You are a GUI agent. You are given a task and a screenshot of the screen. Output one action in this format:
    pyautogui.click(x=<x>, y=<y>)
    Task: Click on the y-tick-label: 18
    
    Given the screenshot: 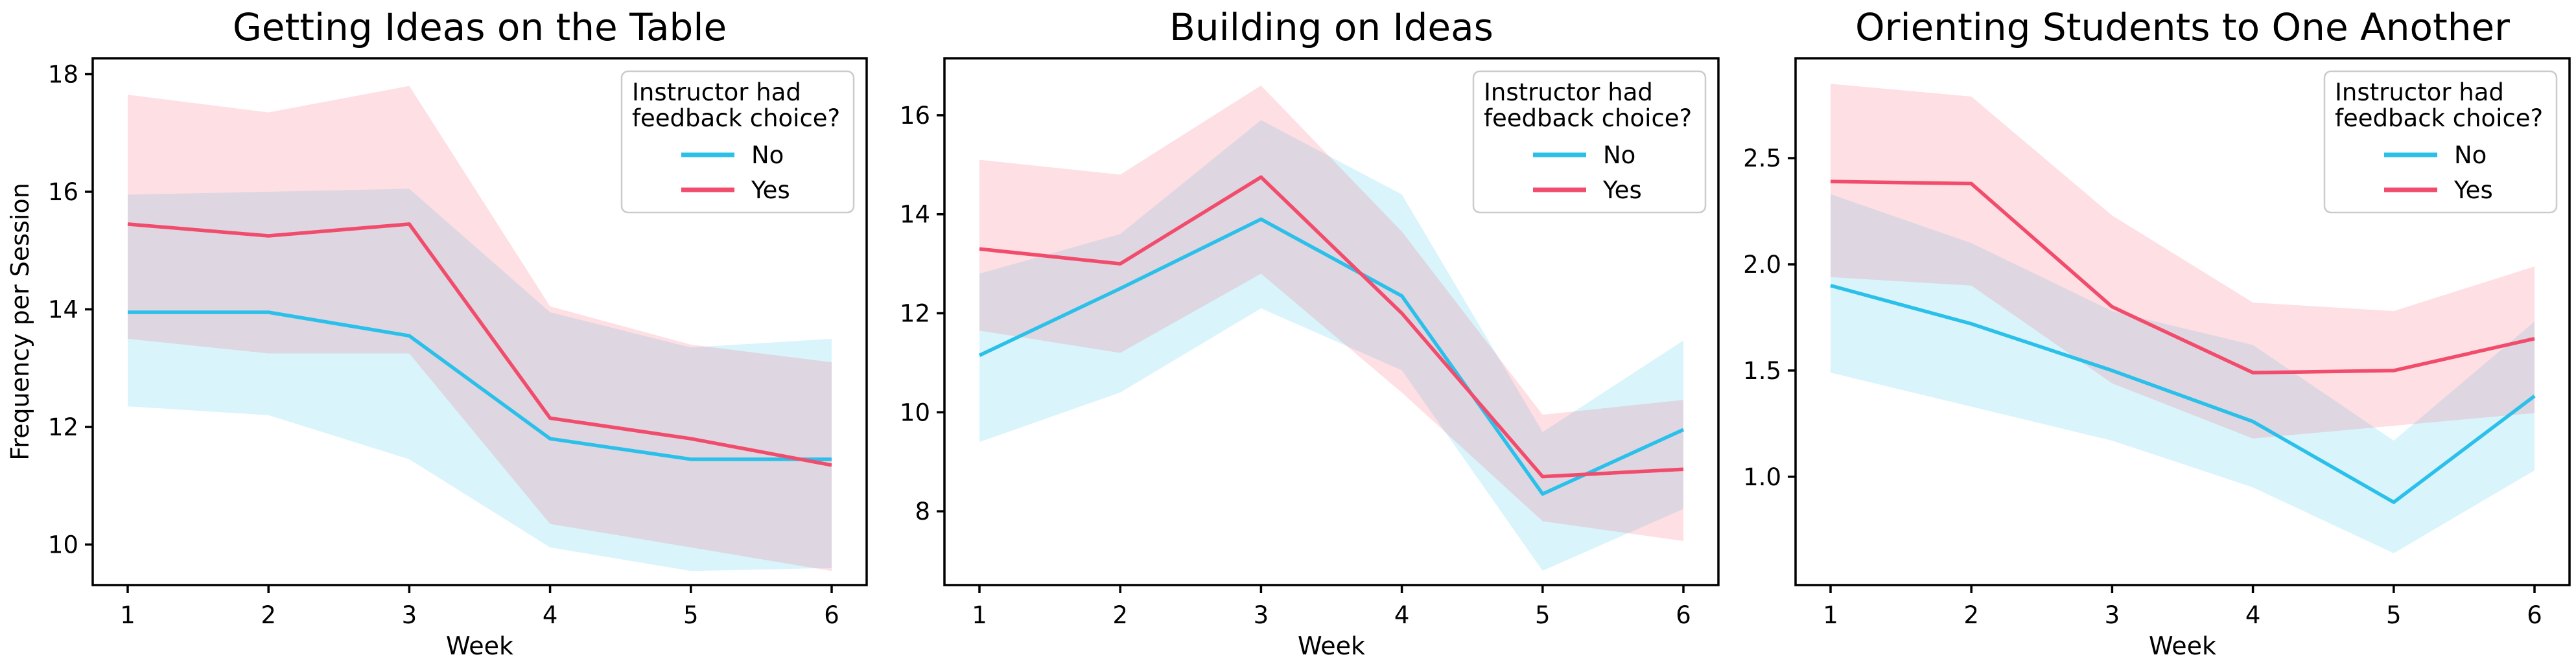 What is the action you would take?
    pyautogui.click(x=63, y=74)
    